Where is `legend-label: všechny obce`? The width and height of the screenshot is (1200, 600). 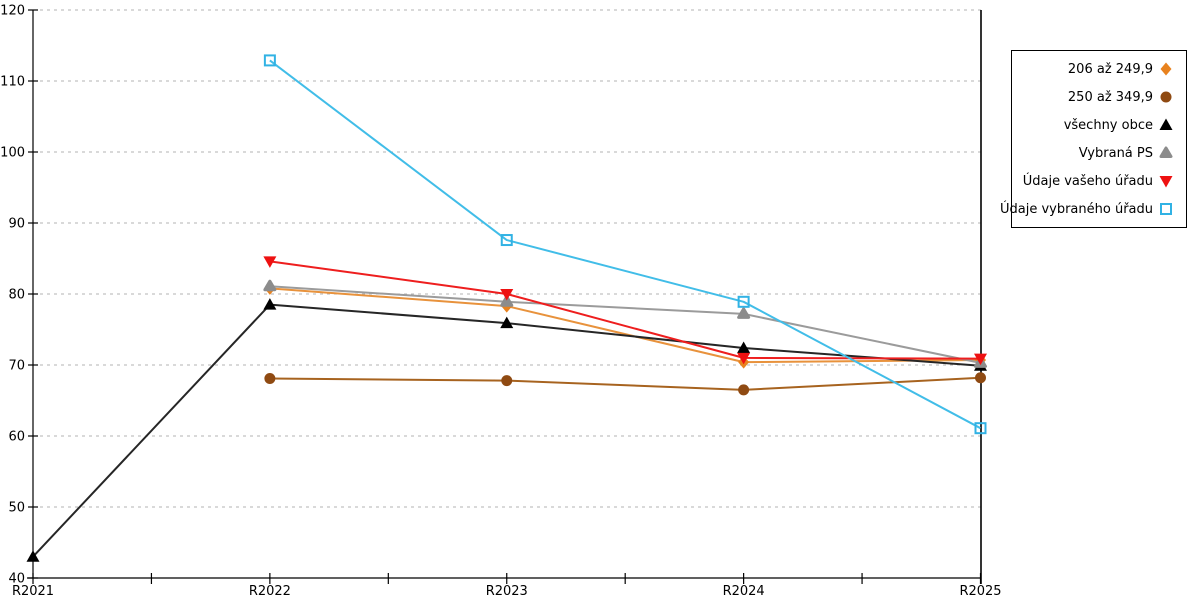
legend-label: všechny obce is located at coordinates (1108, 125).